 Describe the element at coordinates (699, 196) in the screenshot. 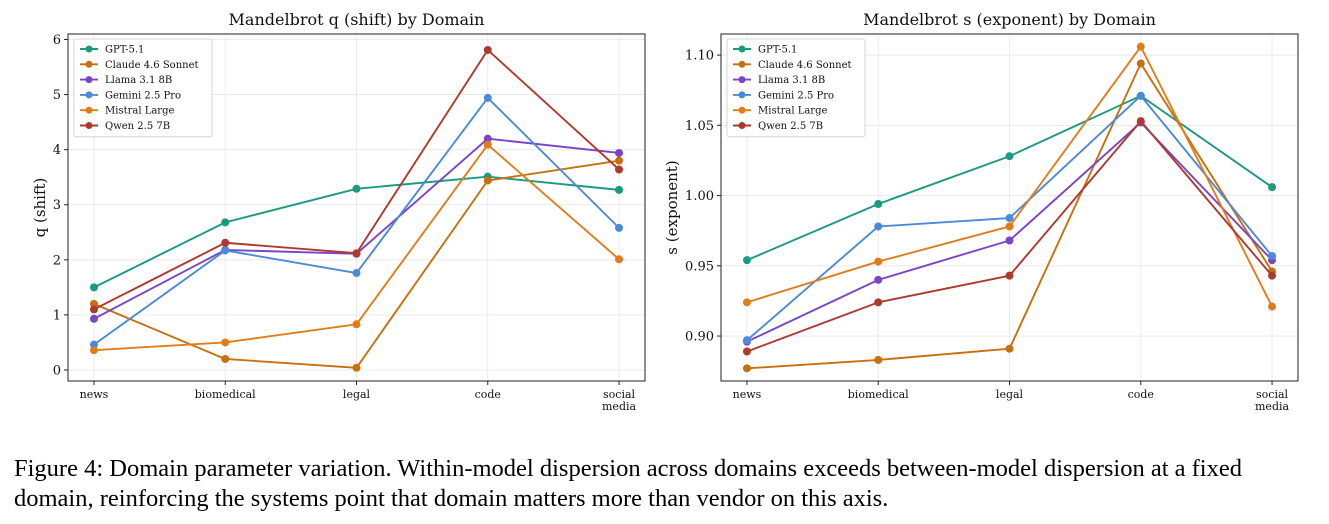

I see `y-tick-label: 1.00` at that location.